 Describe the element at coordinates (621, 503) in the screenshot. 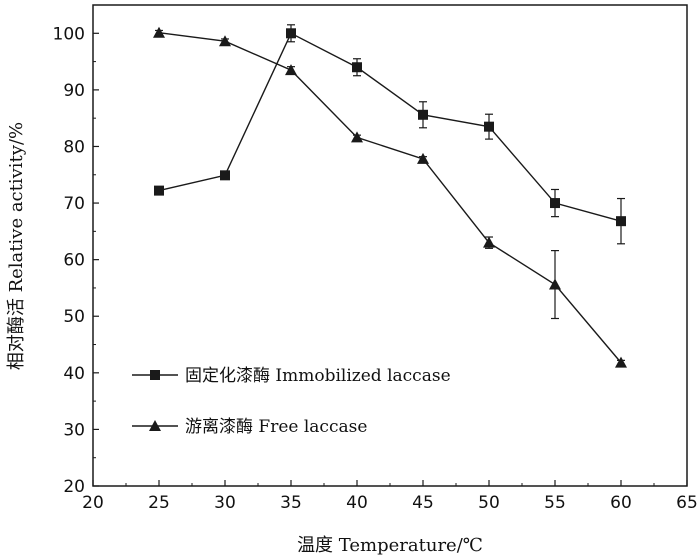

I see `x-tick-label: 60` at that location.